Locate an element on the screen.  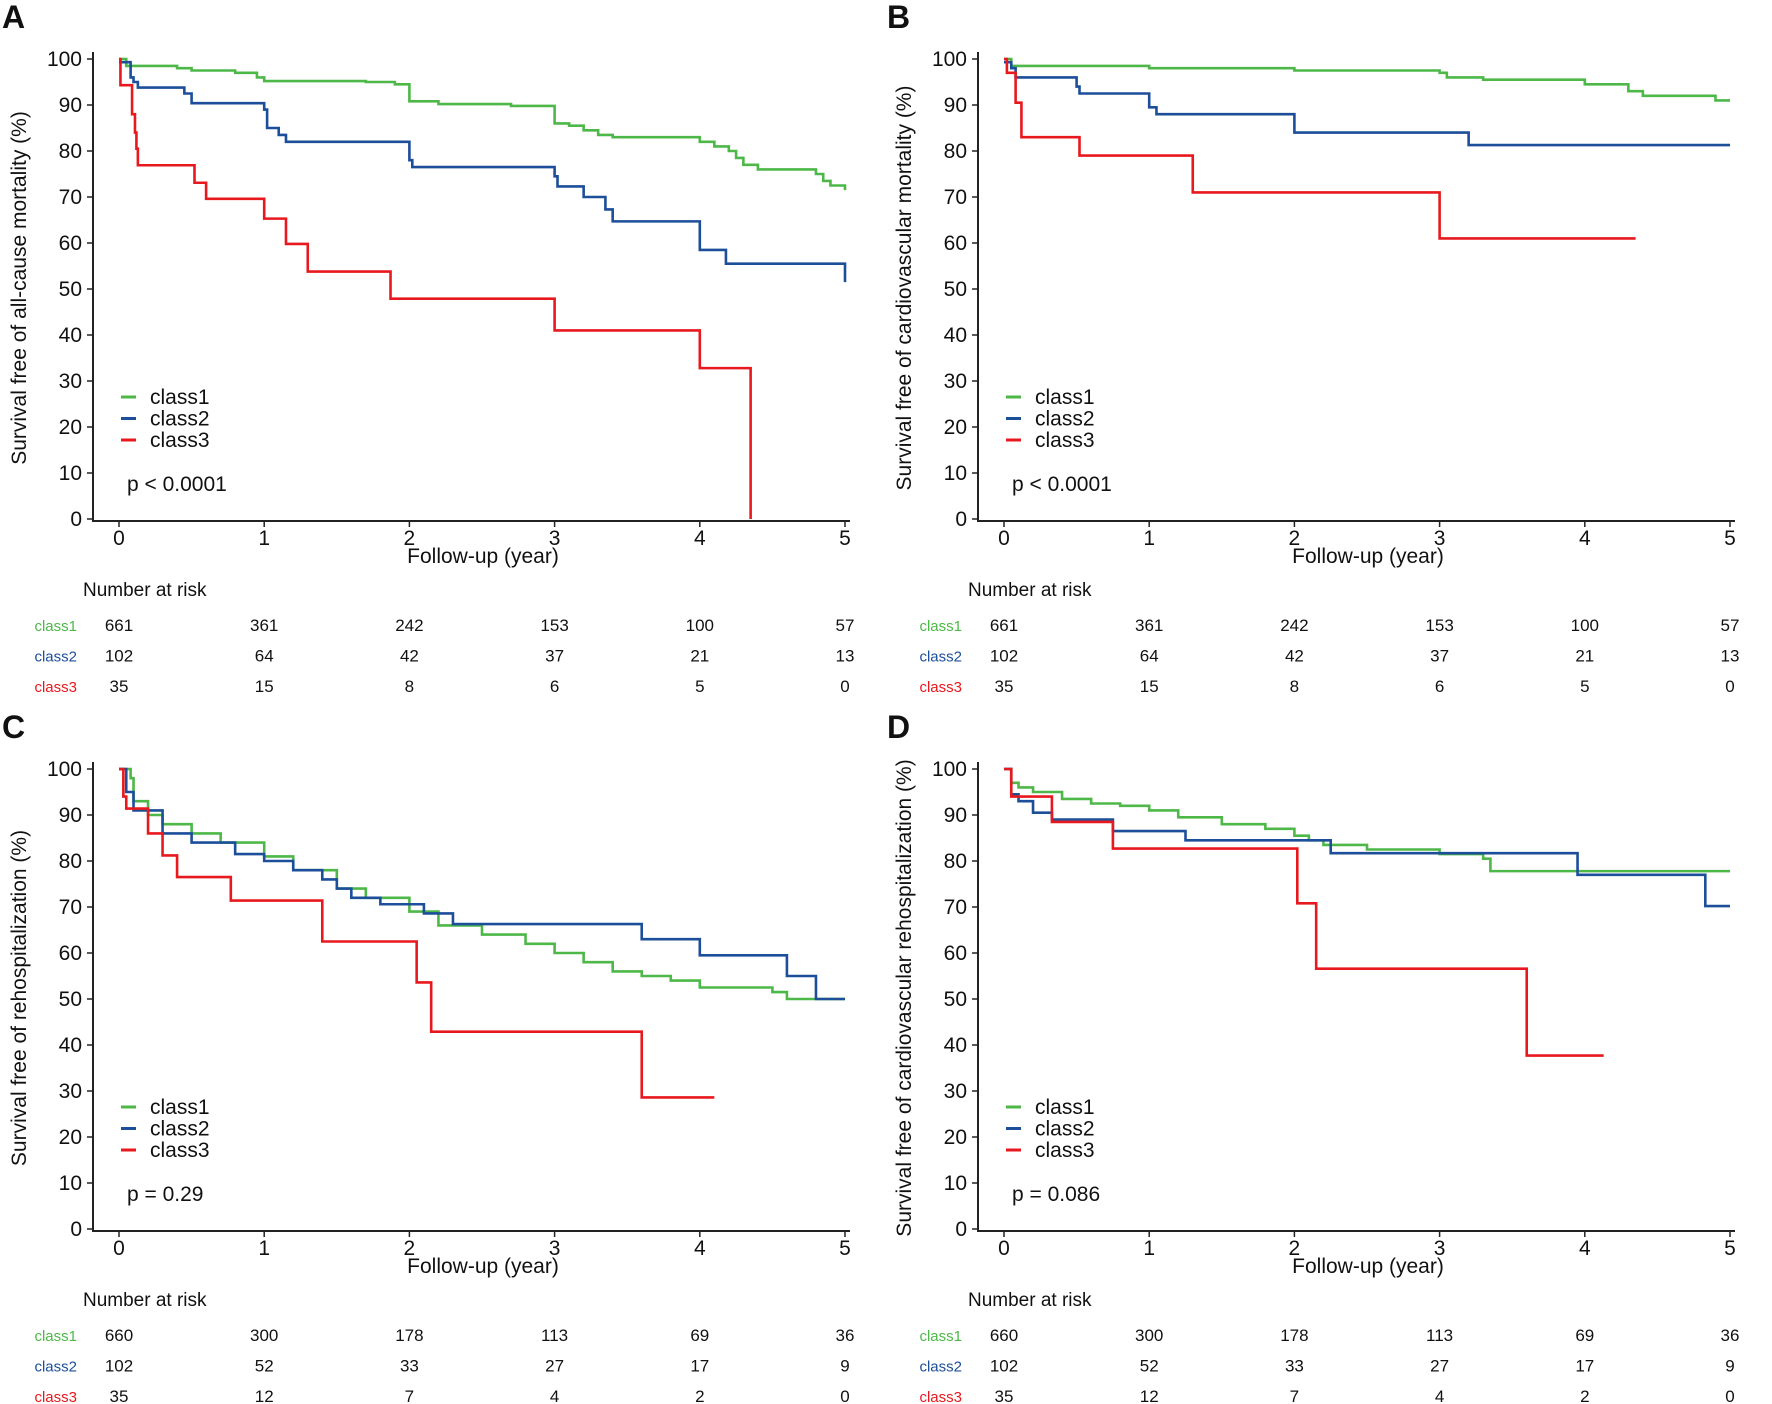
risk-count: 113 is located at coordinates (554, 1335).